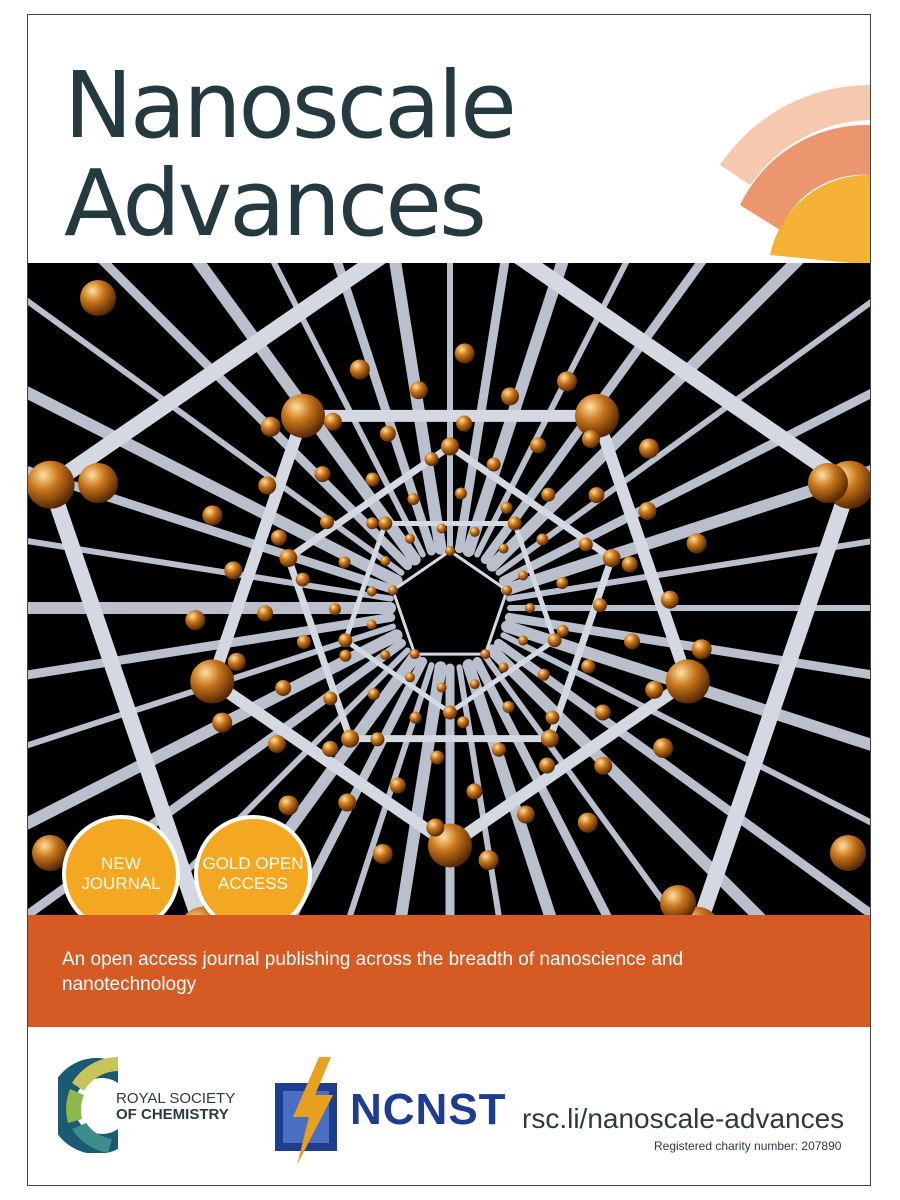 The width and height of the screenshot is (900, 1200). What do you see at coordinates (121, 863) in the screenshot?
I see `badge-line: NEW` at bounding box center [121, 863].